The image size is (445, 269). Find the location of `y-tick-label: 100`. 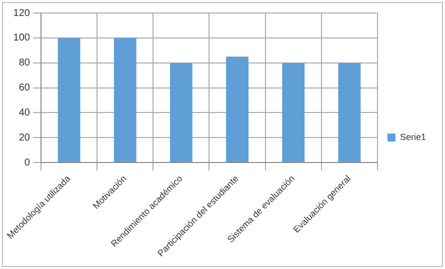

y-tick-label: 100 is located at coordinates (21, 38).